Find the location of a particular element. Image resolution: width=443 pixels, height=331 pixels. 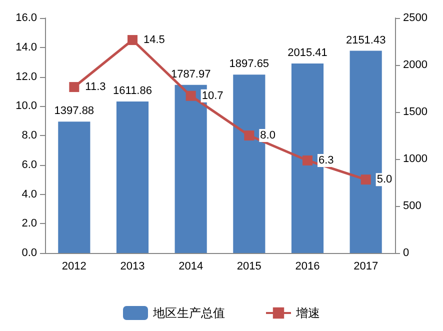

data-label: 2015.41 is located at coordinates (308, 53).